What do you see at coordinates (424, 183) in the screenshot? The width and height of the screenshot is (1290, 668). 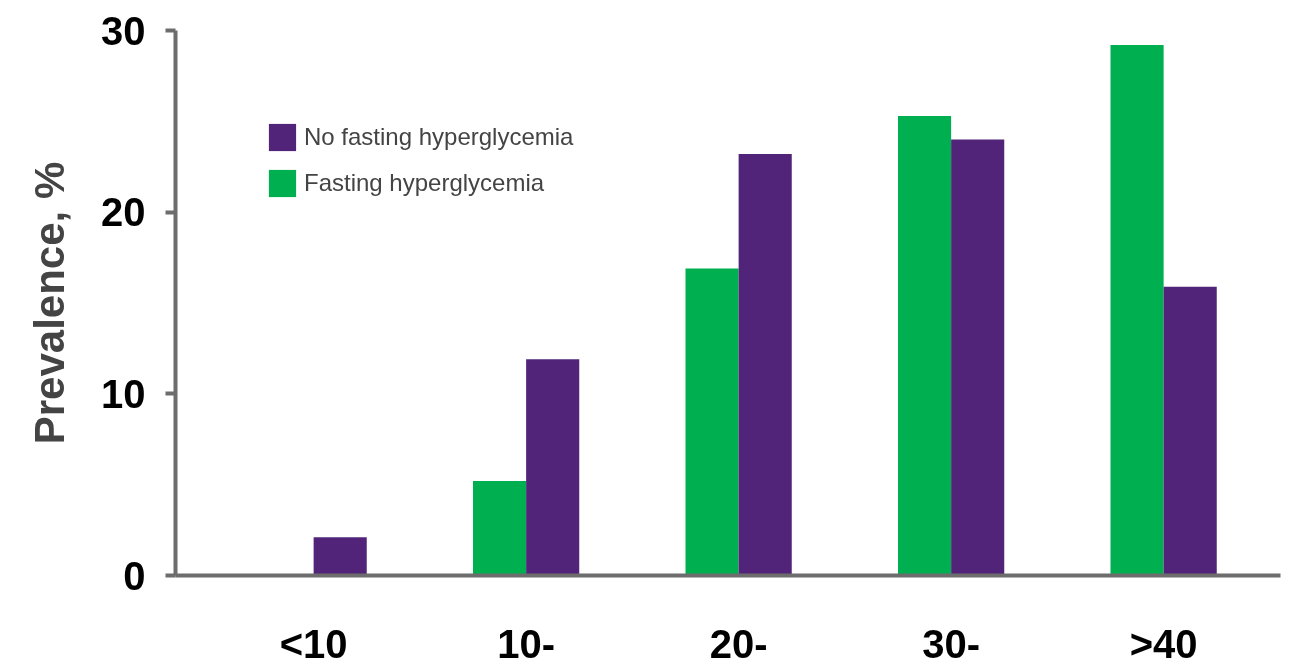 I see `legend-label: Fasting hyperglycemia` at bounding box center [424, 183].